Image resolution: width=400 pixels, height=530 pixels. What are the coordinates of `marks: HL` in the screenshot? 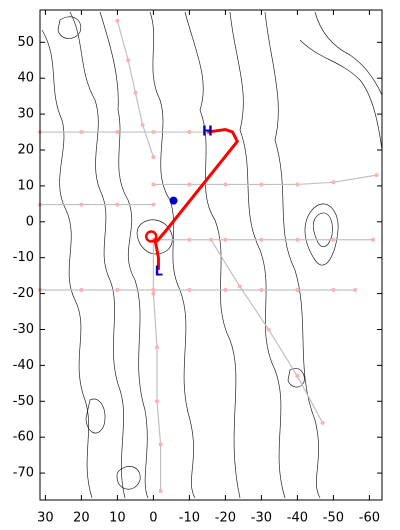 It's located at (192, 202).